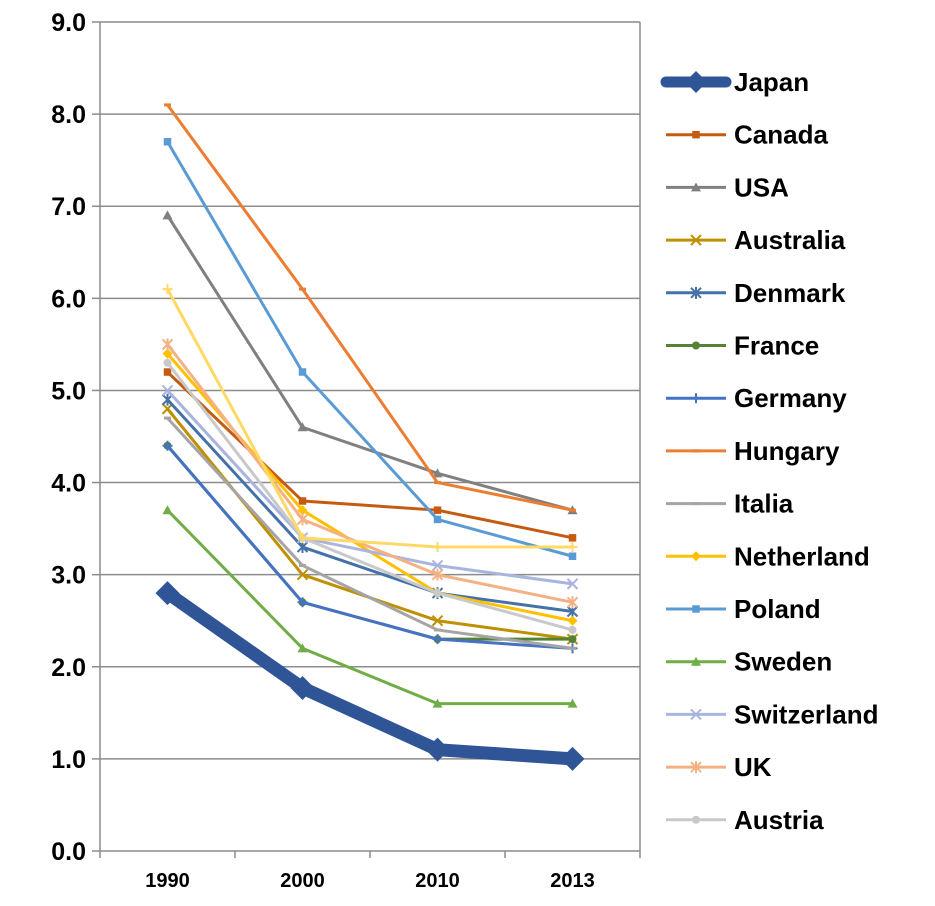 The image size is (935, 906). What do you see at coordinates (761, 187) in the screenshot?
I see `legend-label: USA` at bounding box center [761, 187].